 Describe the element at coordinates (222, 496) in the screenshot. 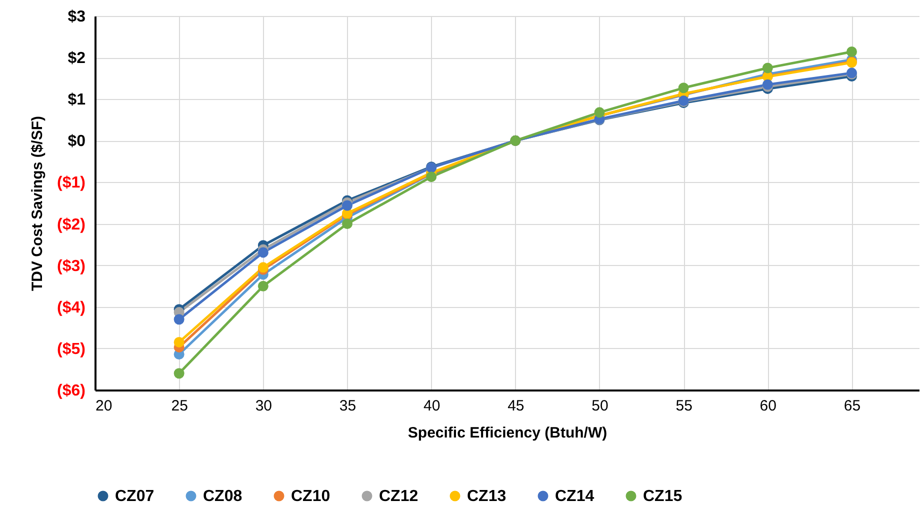

I see `legend-label: CZ08` at that location.